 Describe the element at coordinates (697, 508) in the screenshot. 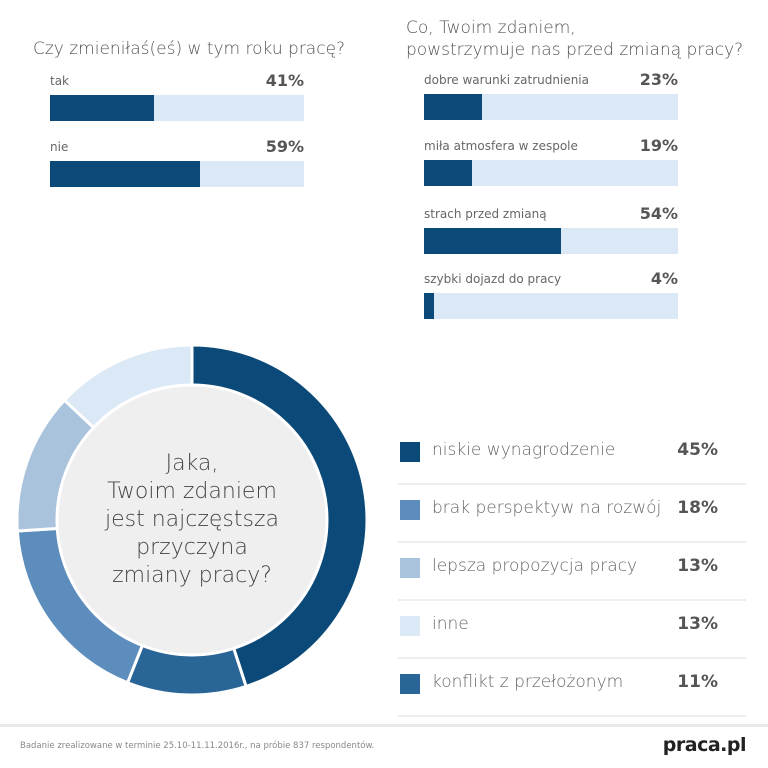

I see `legend-value: 18%` at that location.